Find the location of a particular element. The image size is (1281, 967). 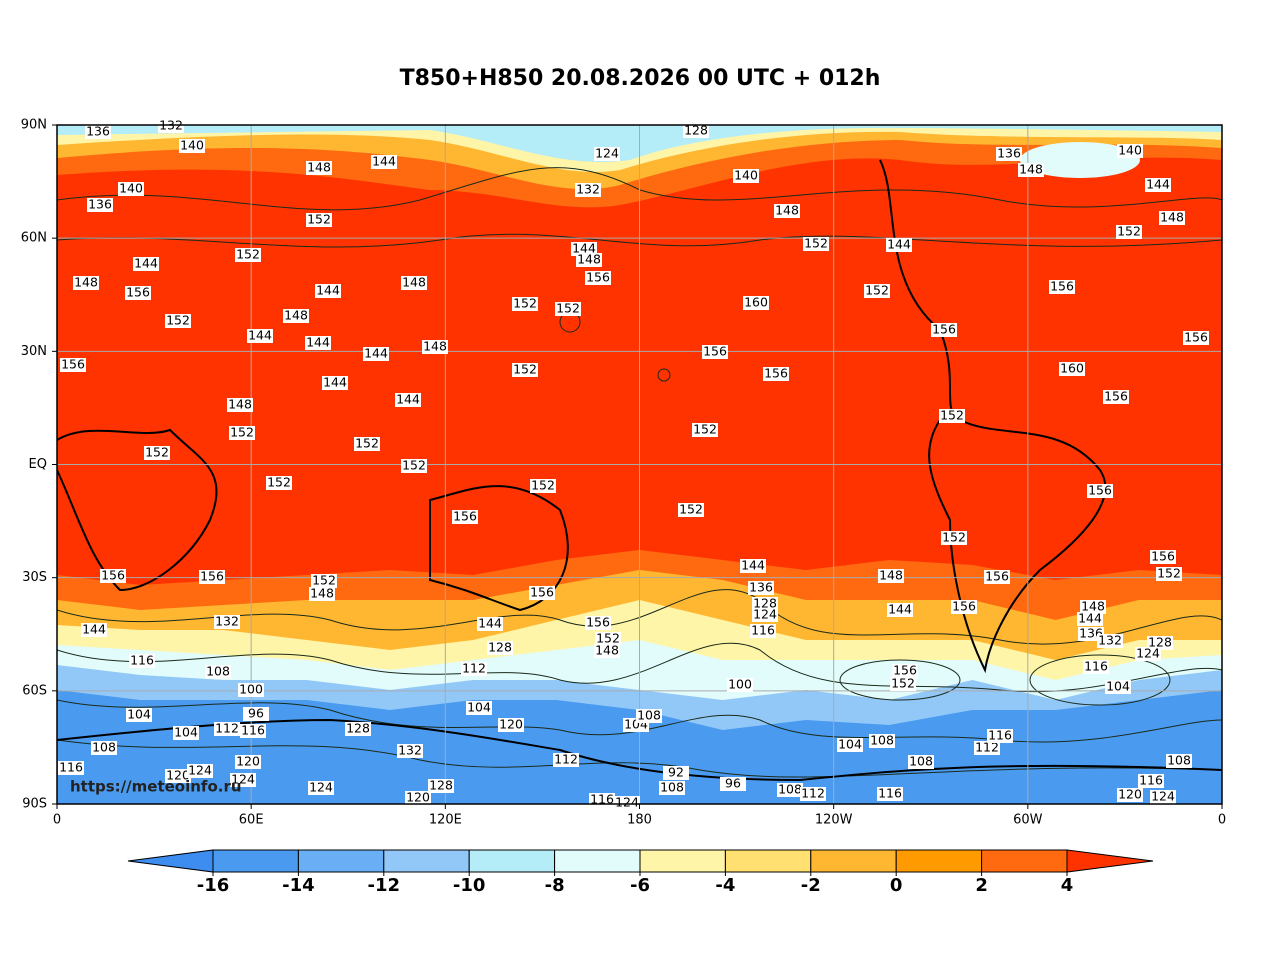

contour-label: 104 is located at coordinates (850, 744).